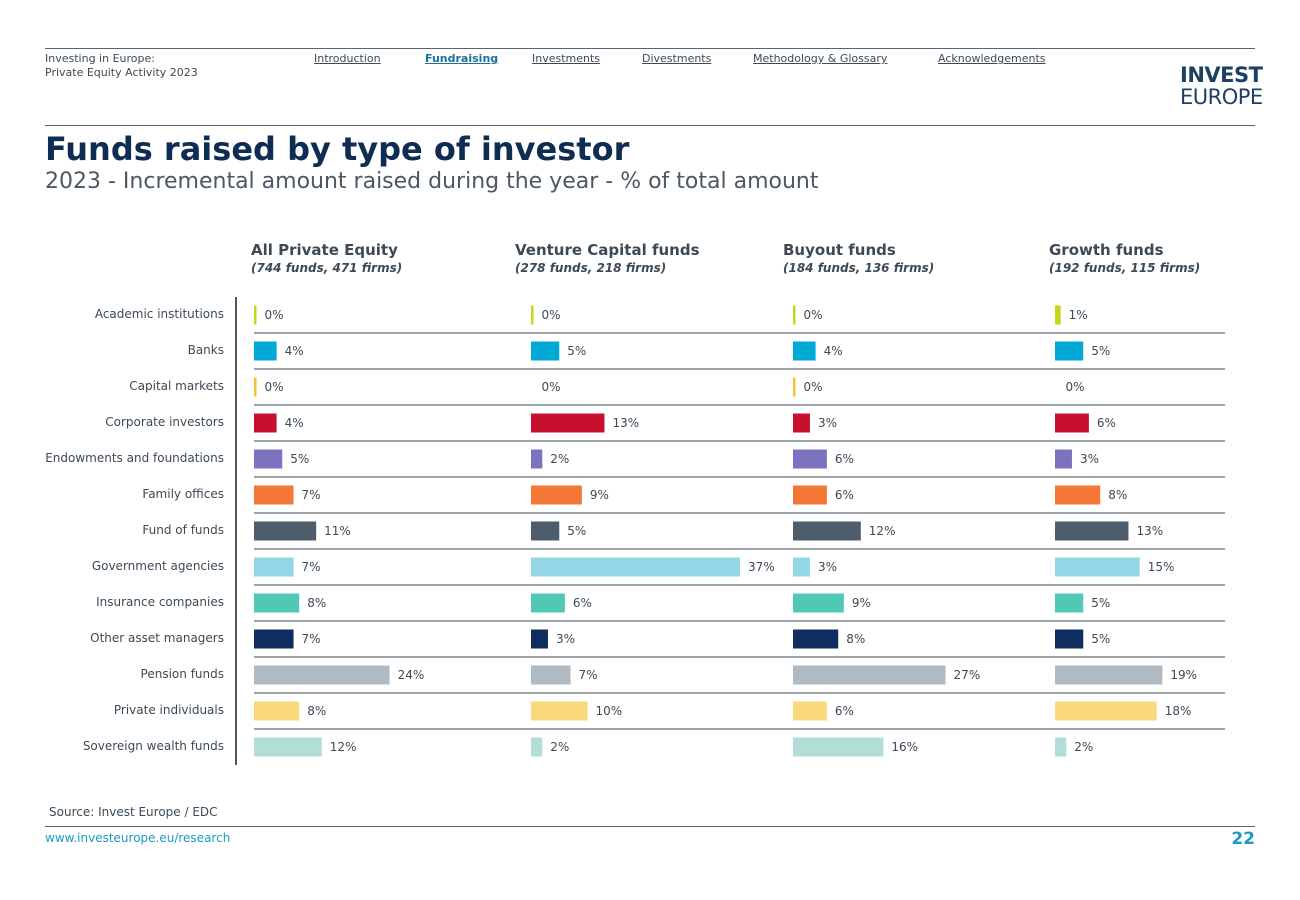 This screenshot has width=1300, height=900. Describe the element at coordinates (677, 58) in the screenshot. I see `nav-divestments: Divestments` at that location.